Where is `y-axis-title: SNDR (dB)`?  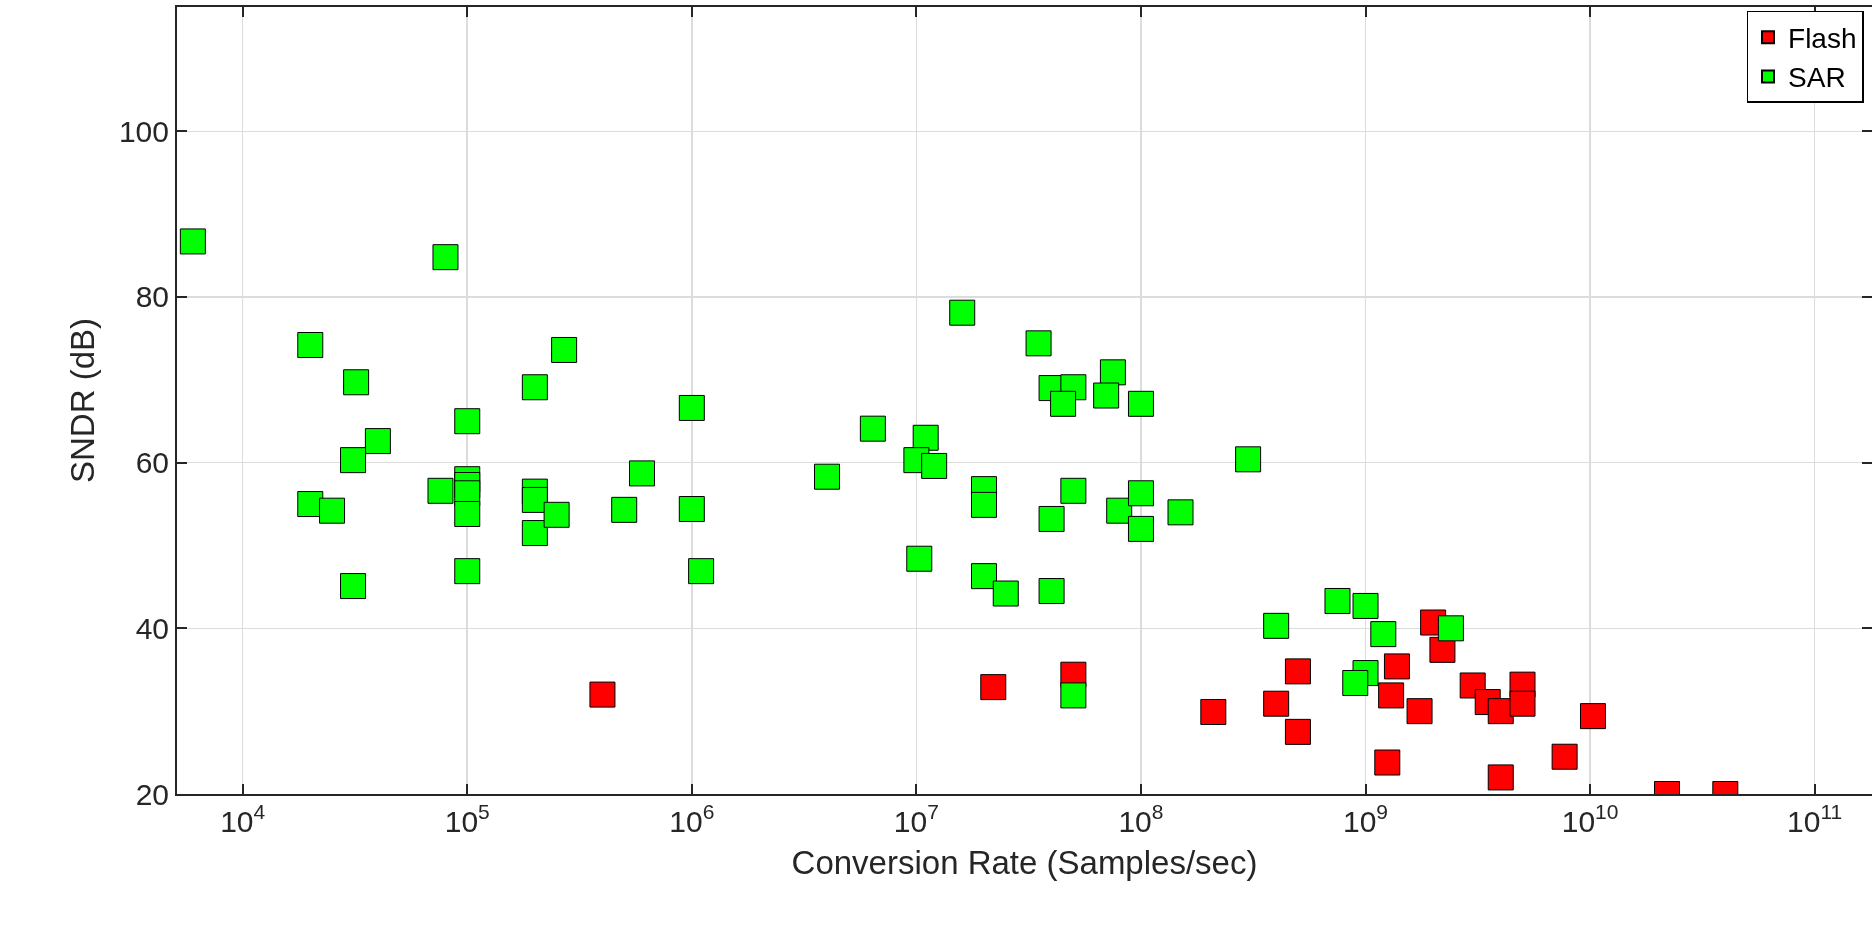 y-axis-title: SNDR (dB) is located at coordinates (83, 400).